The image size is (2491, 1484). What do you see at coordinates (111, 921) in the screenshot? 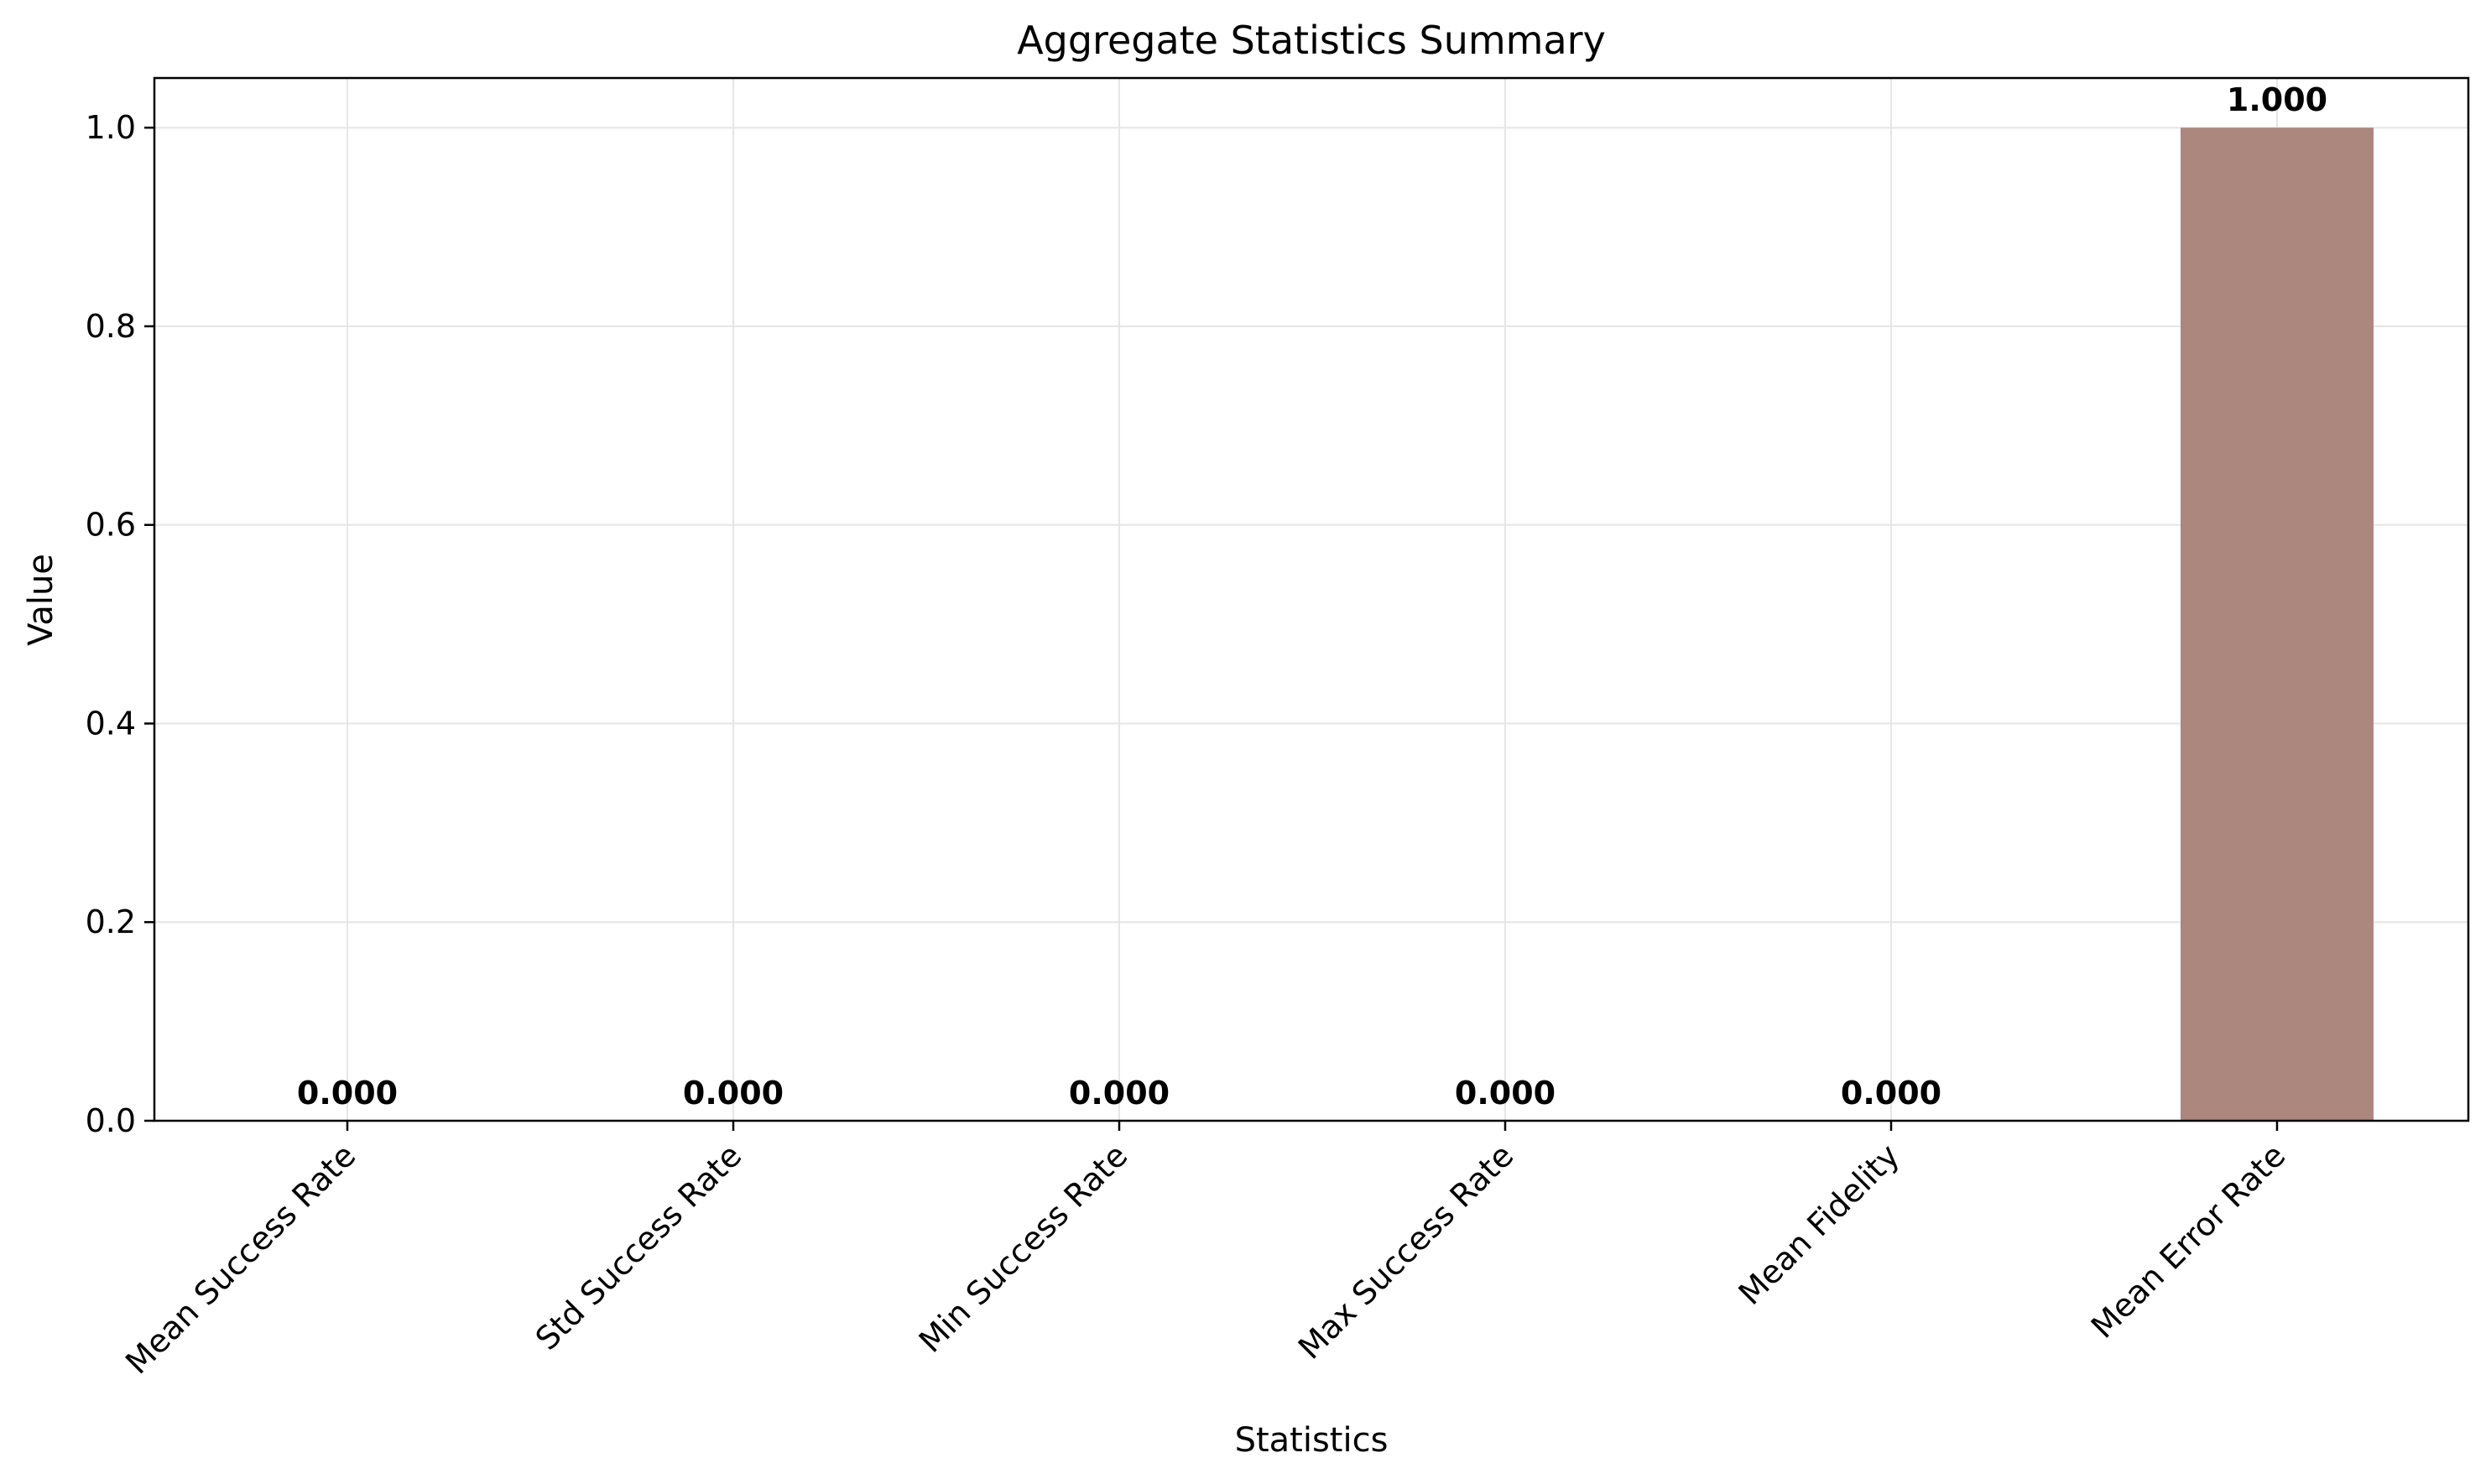
I see `y-tick-label: 0.2` at bounding box center [111, 921].